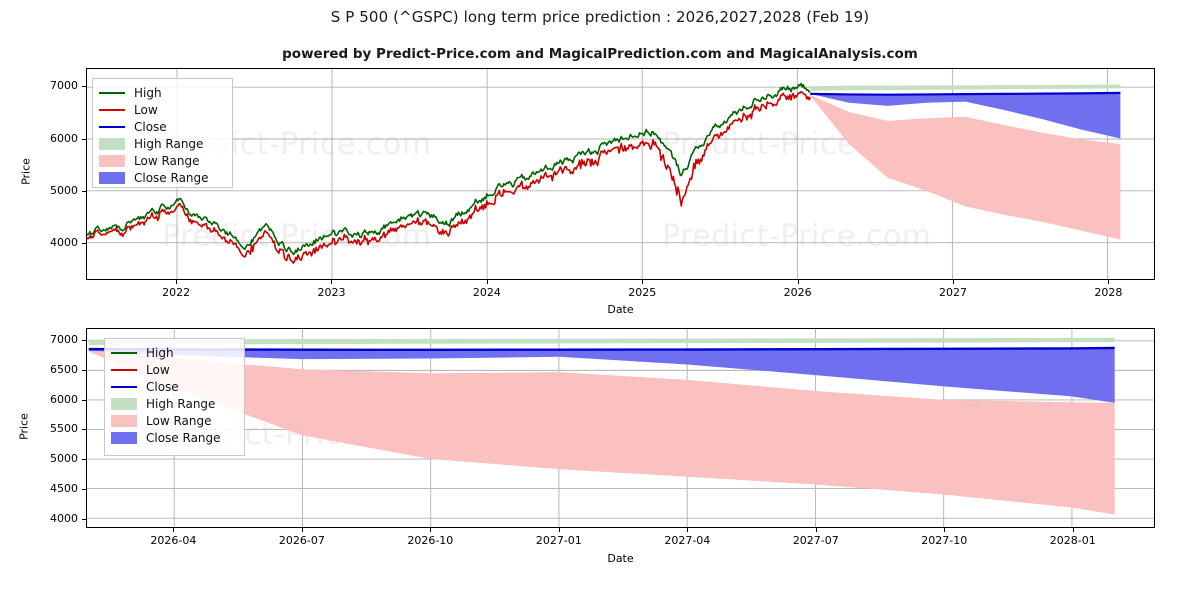  What do you see at coordinates (64, 190) in the screenshot?
I see `top-y-tick-5000: 5000` at bounding box center [64, 190].